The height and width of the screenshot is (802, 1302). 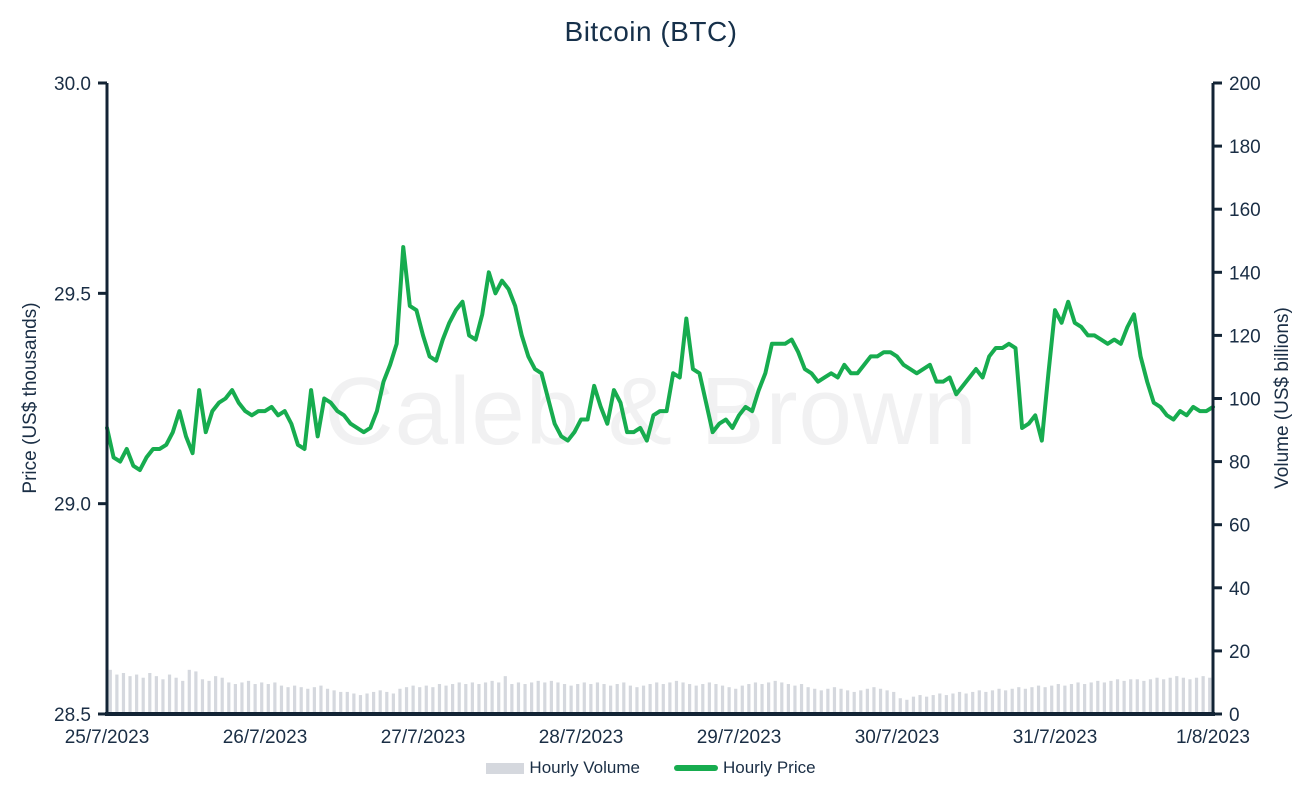 What do you see at coordinates (265, 737) in the screenshot?
I see `x-tick-label: 26/7/2023` at bounding box center [265, 737].